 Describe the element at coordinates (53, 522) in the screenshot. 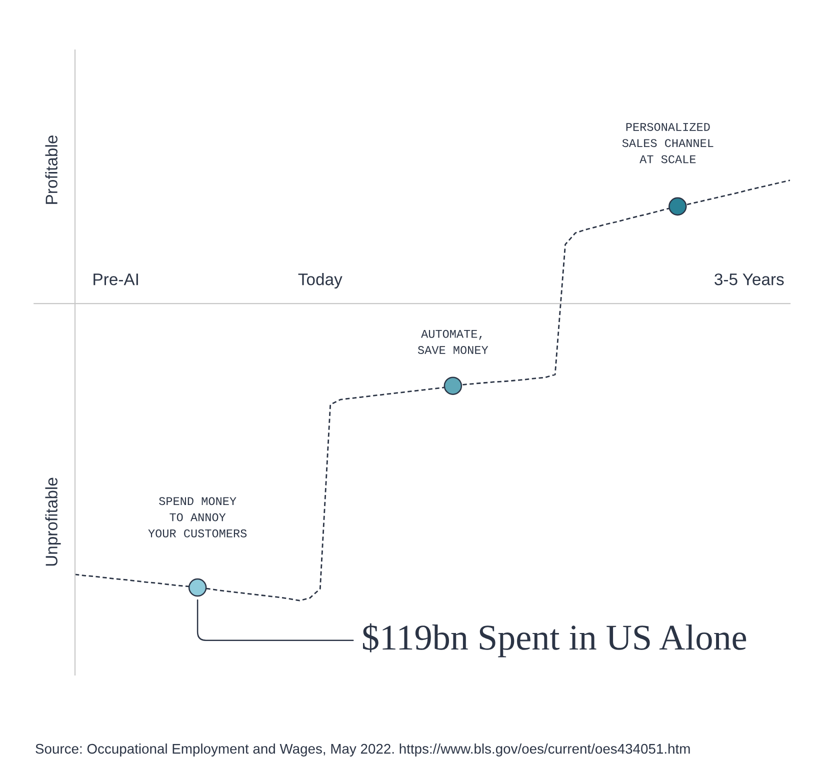

I see `text: Unprofitable` at that location.